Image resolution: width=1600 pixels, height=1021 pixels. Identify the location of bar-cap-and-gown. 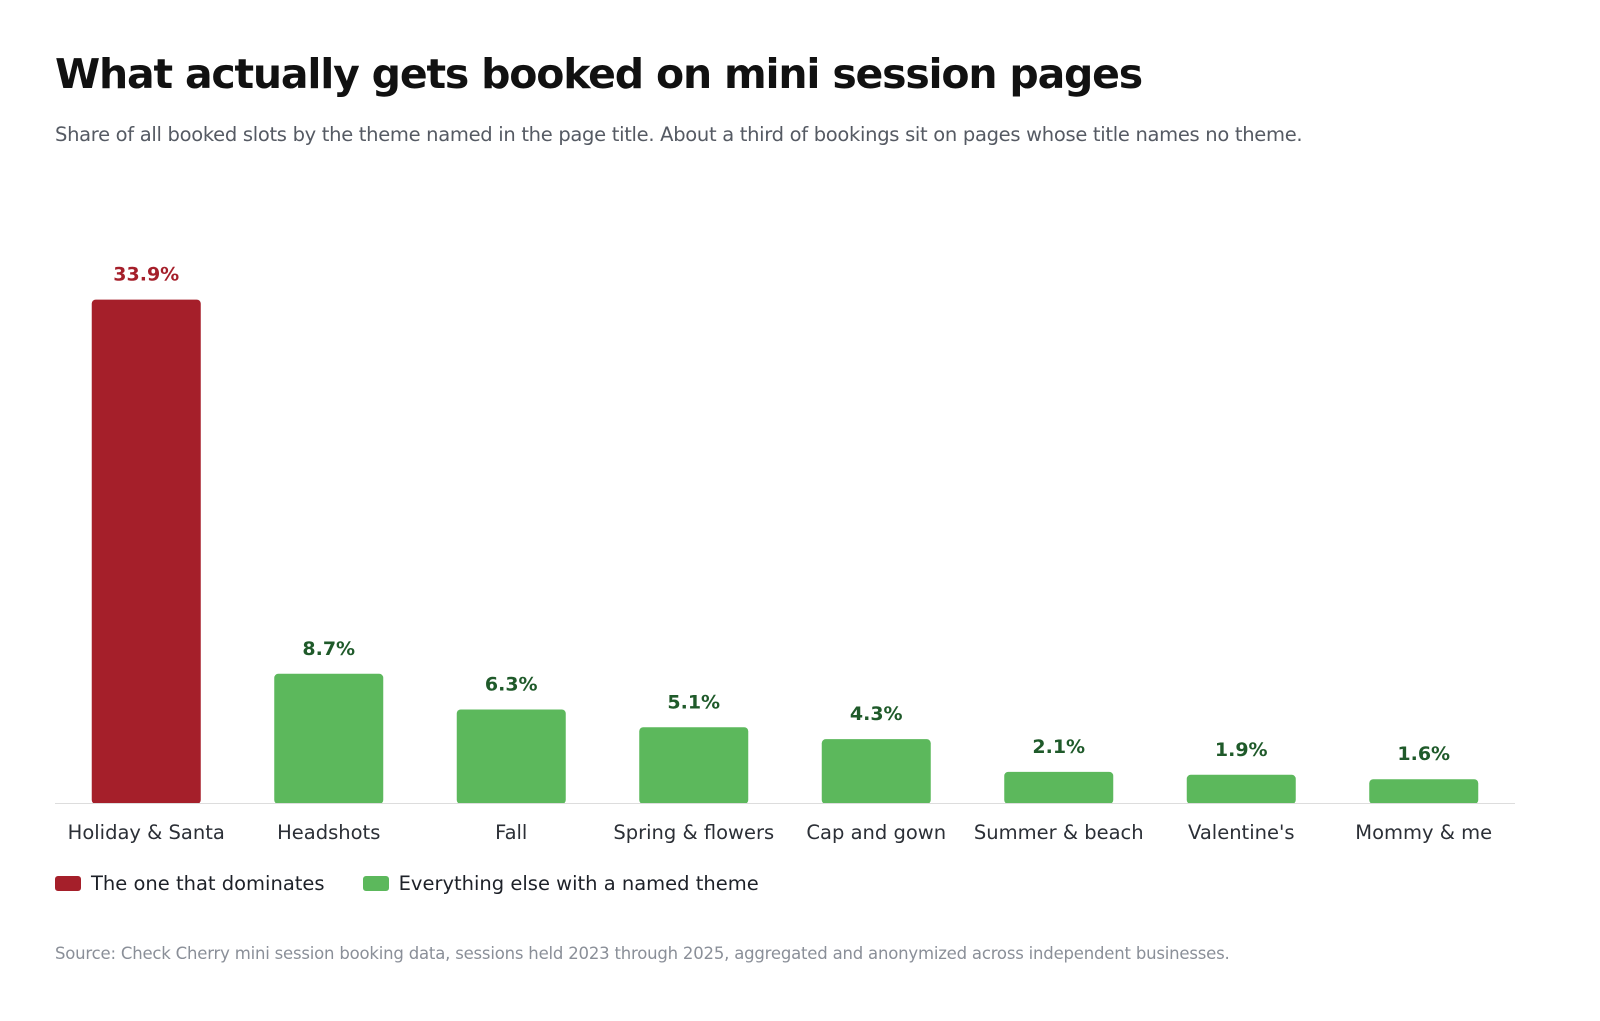
(876, 771).